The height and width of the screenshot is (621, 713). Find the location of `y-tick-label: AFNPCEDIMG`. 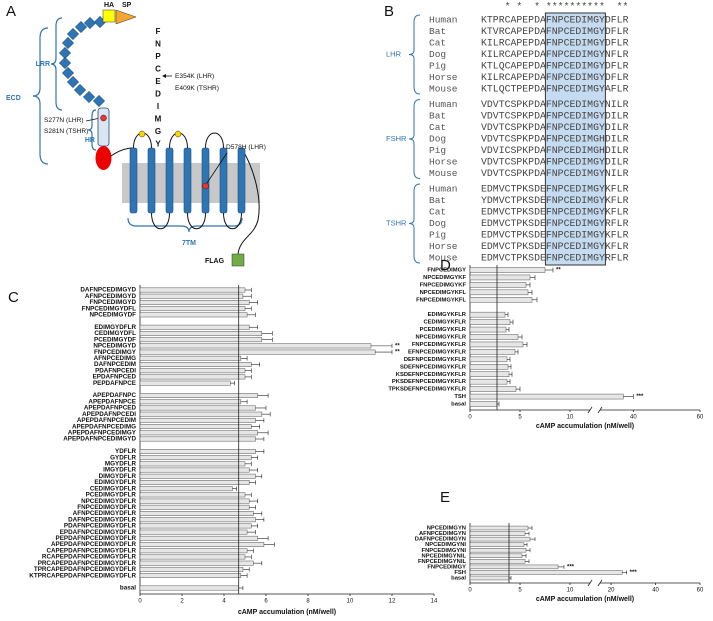

y-tick-label: AFNPCEDIMG is located at coordinates (115, 358).